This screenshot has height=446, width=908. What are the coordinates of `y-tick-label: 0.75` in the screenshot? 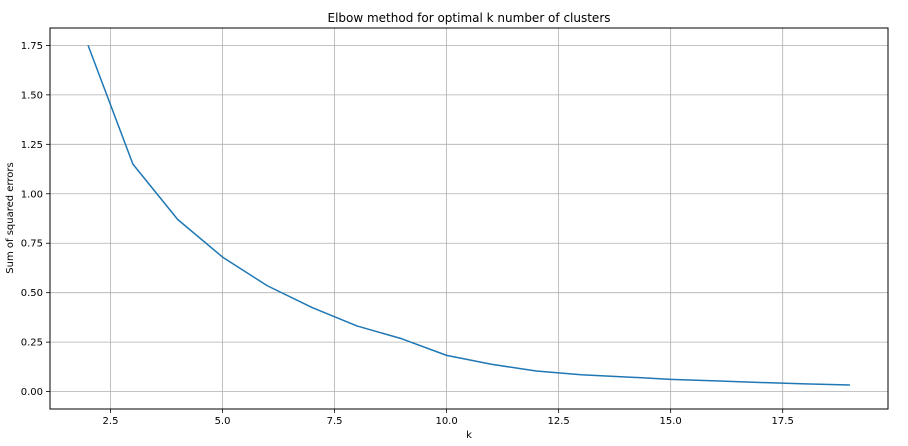 It's located at (32, 244).